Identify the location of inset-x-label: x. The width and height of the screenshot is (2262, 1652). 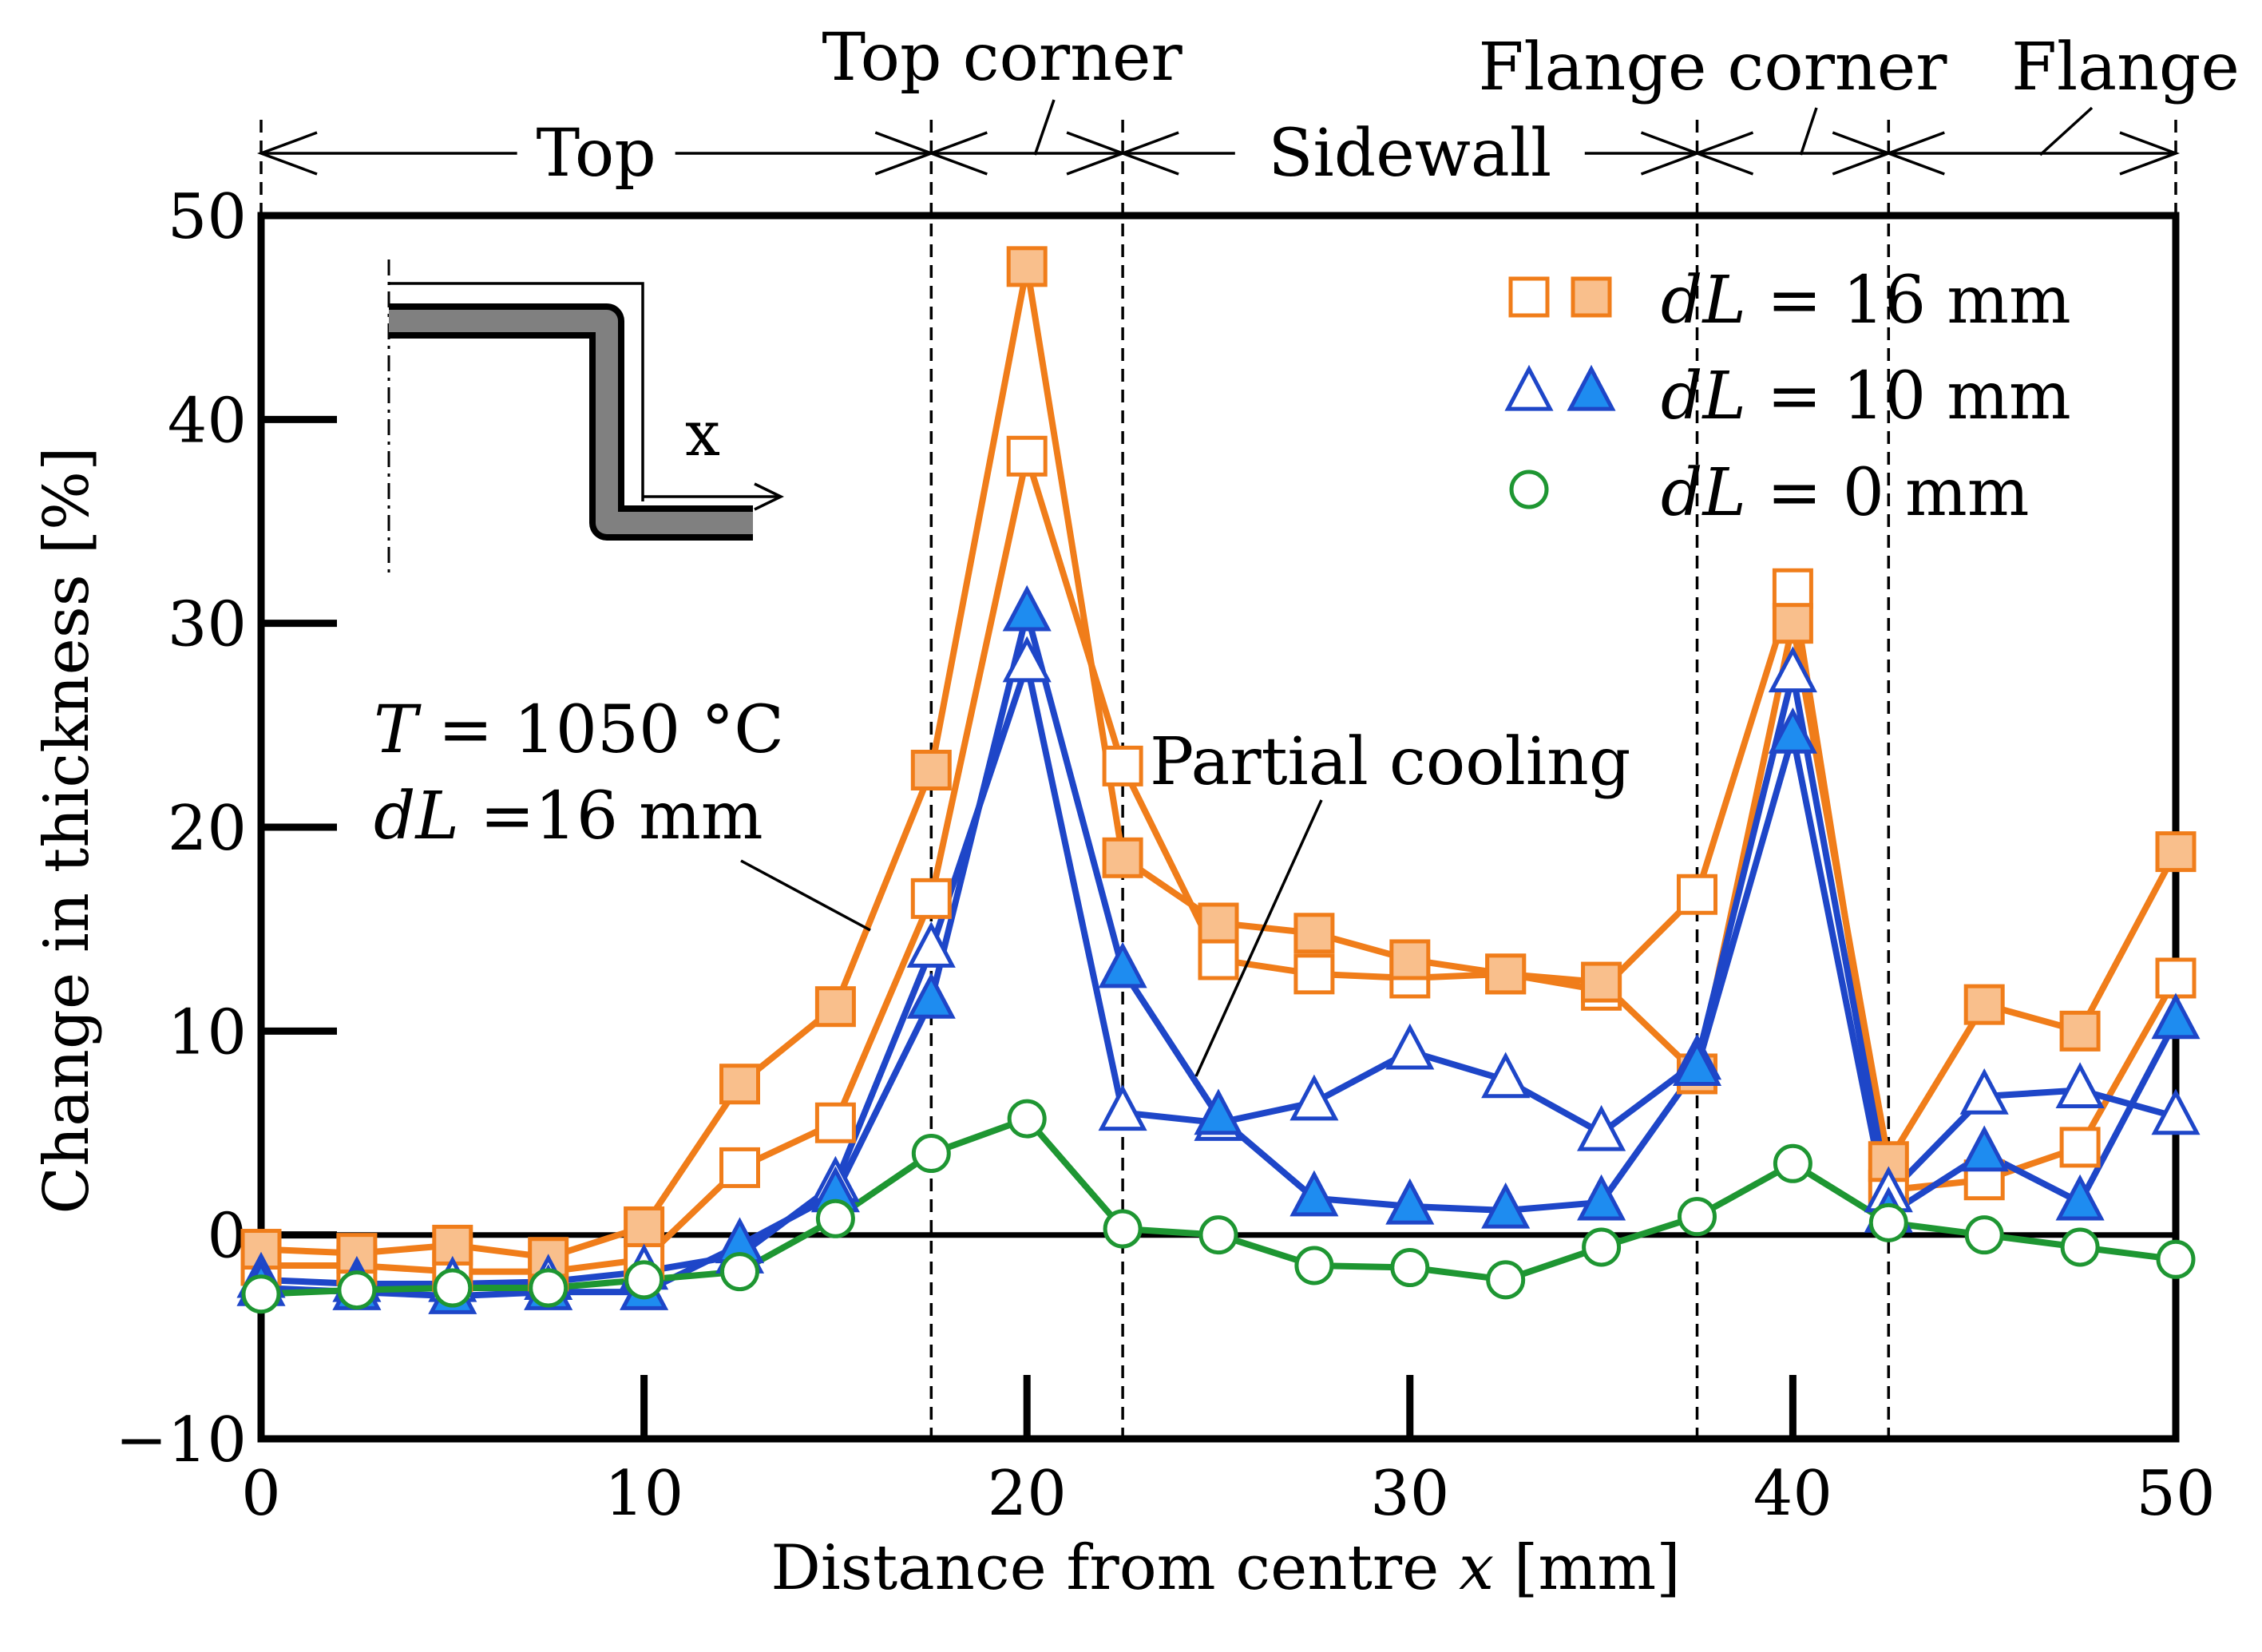
(702, 434).